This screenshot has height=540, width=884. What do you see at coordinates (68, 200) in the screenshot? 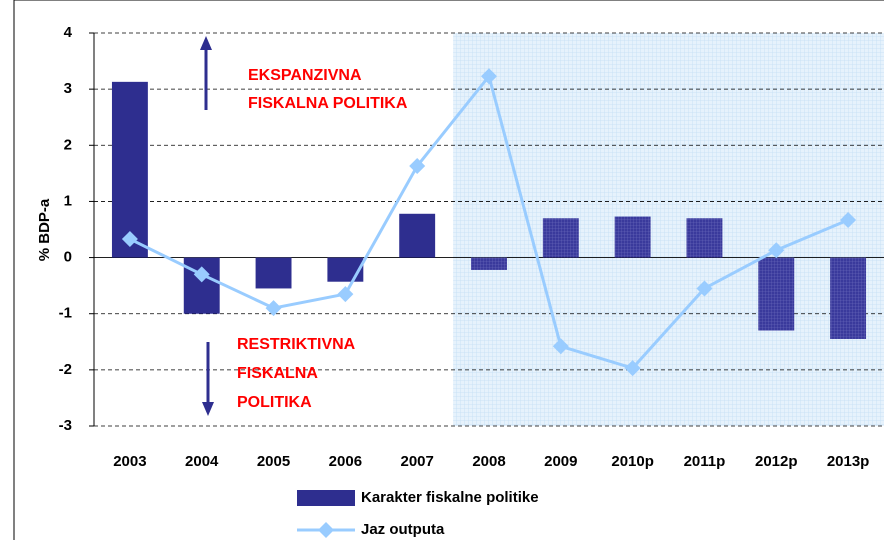
I see `y-tick-label: 1` at bounding box center [68, 200].